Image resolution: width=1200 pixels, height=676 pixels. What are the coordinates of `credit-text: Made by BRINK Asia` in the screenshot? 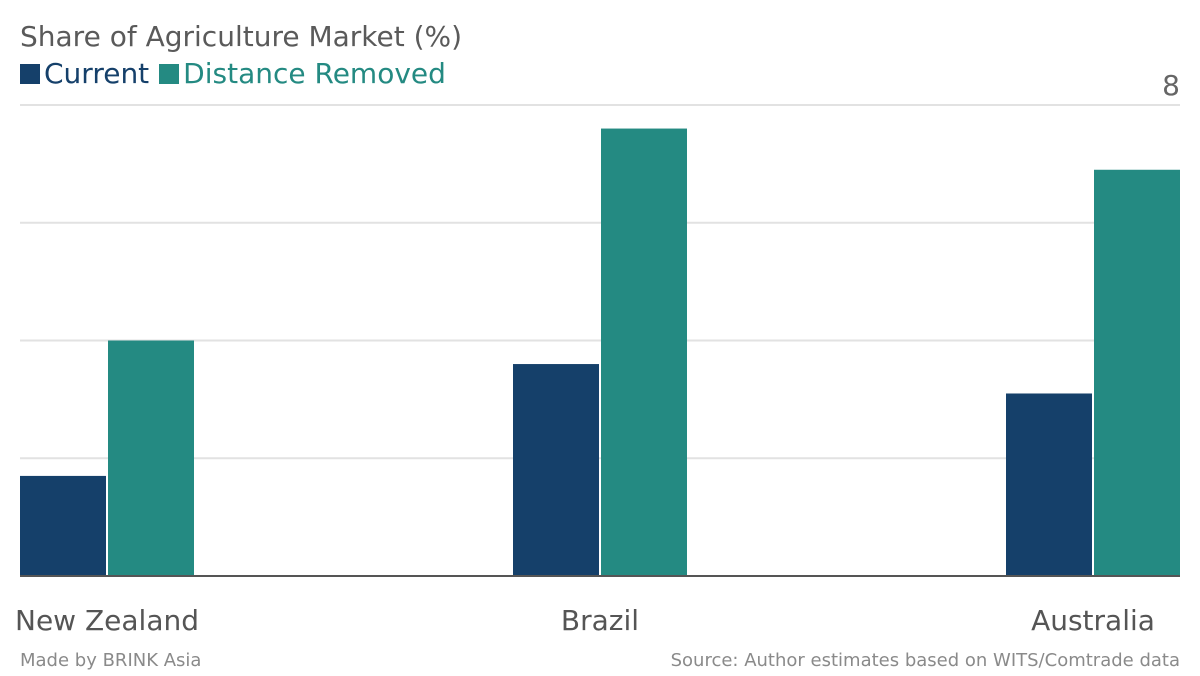 It's located at (111, 660).